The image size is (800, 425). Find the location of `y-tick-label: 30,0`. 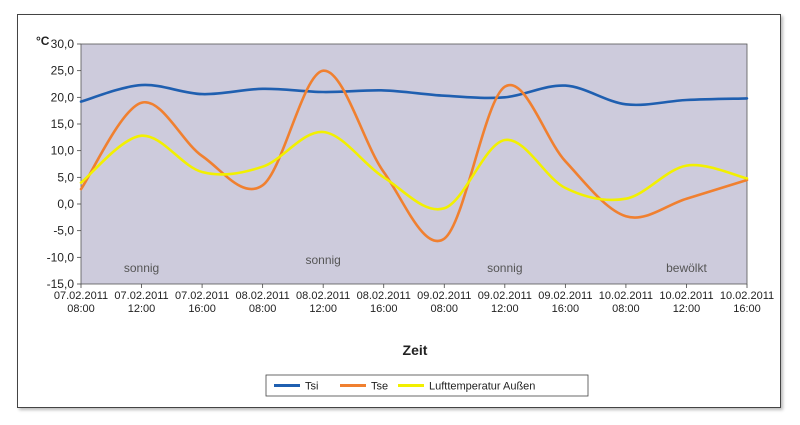

y-tick-label: 30,0 is located at coordinates (63, 44).